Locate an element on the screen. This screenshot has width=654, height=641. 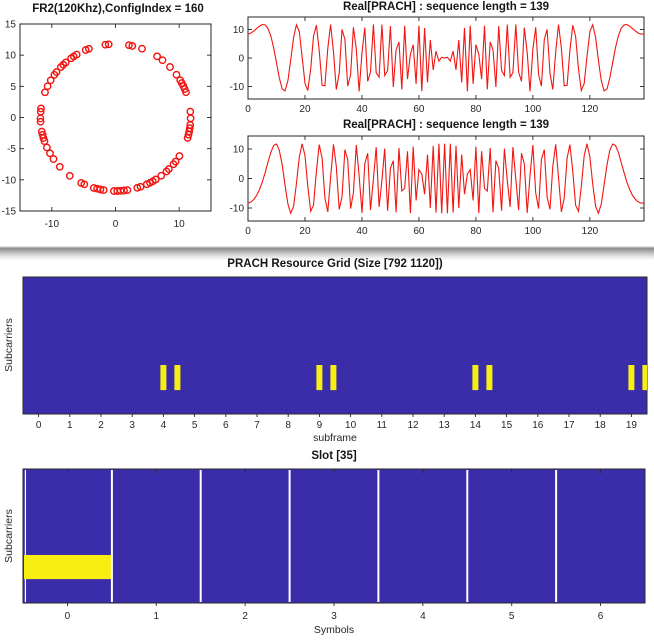
tick-label: 19 is located at coordinates (632, 425).